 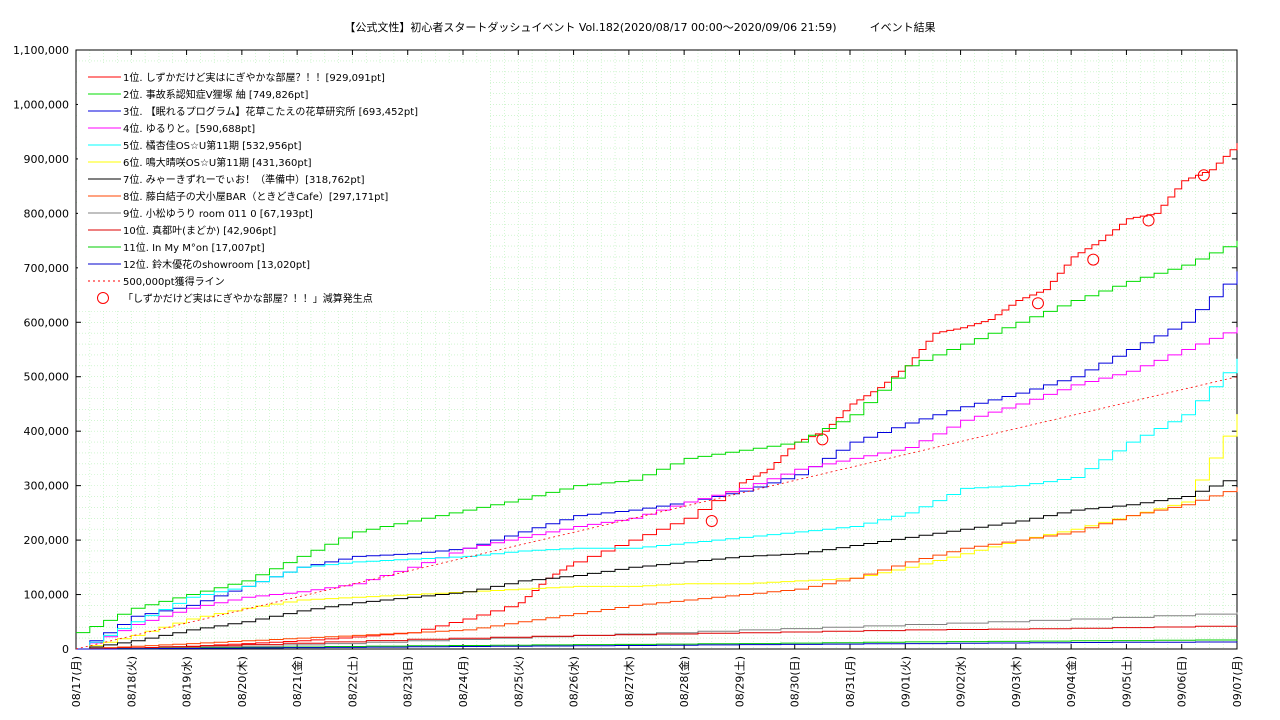 I want to click on y-tick-label: 1,100,000, so click(x=41, y=50).